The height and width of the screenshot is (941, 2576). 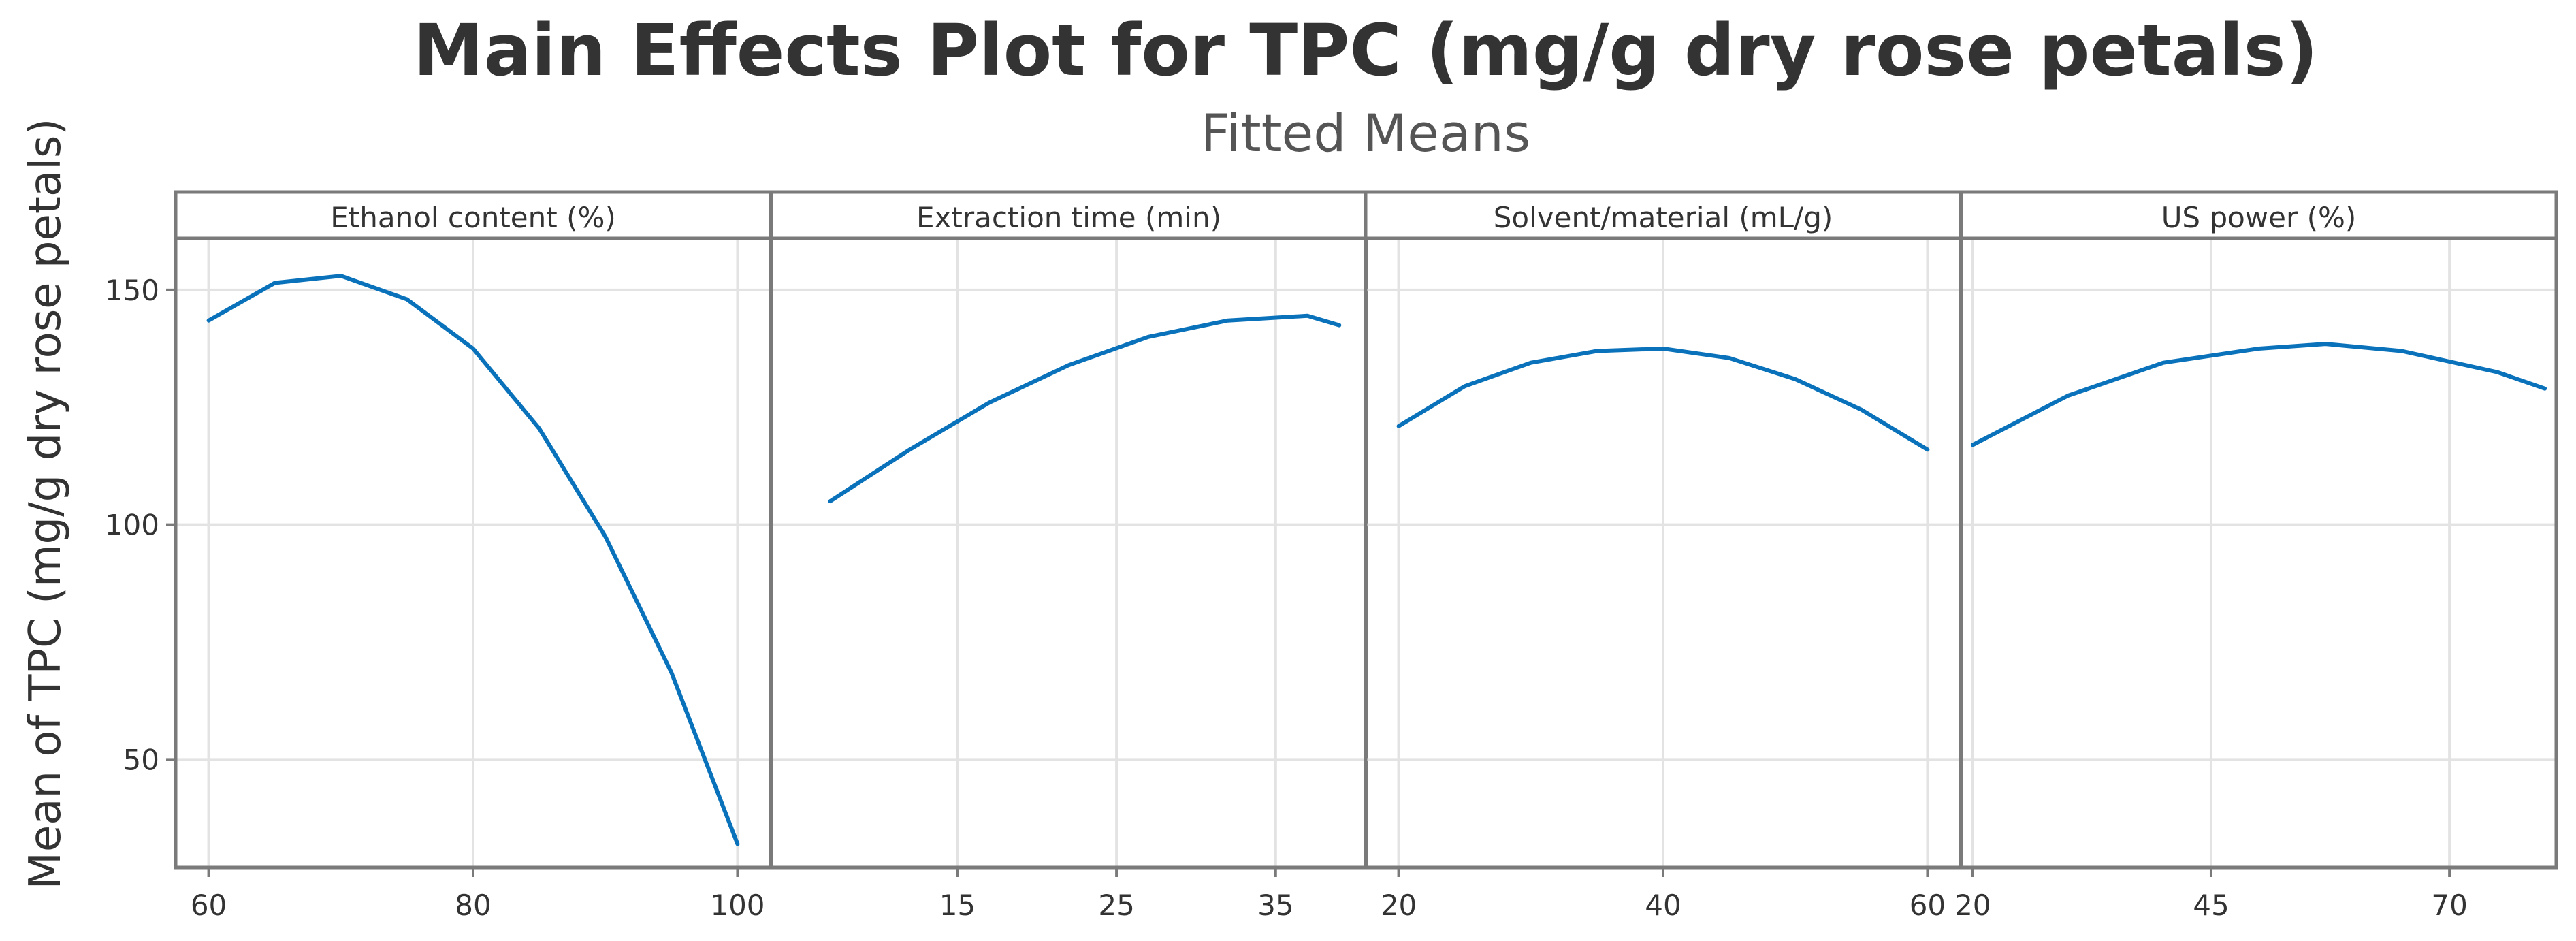 What do you see at coordinates (473, 905) in the screenshot?
I see `x-tick-label: 80` at bounding box center [473, 905].